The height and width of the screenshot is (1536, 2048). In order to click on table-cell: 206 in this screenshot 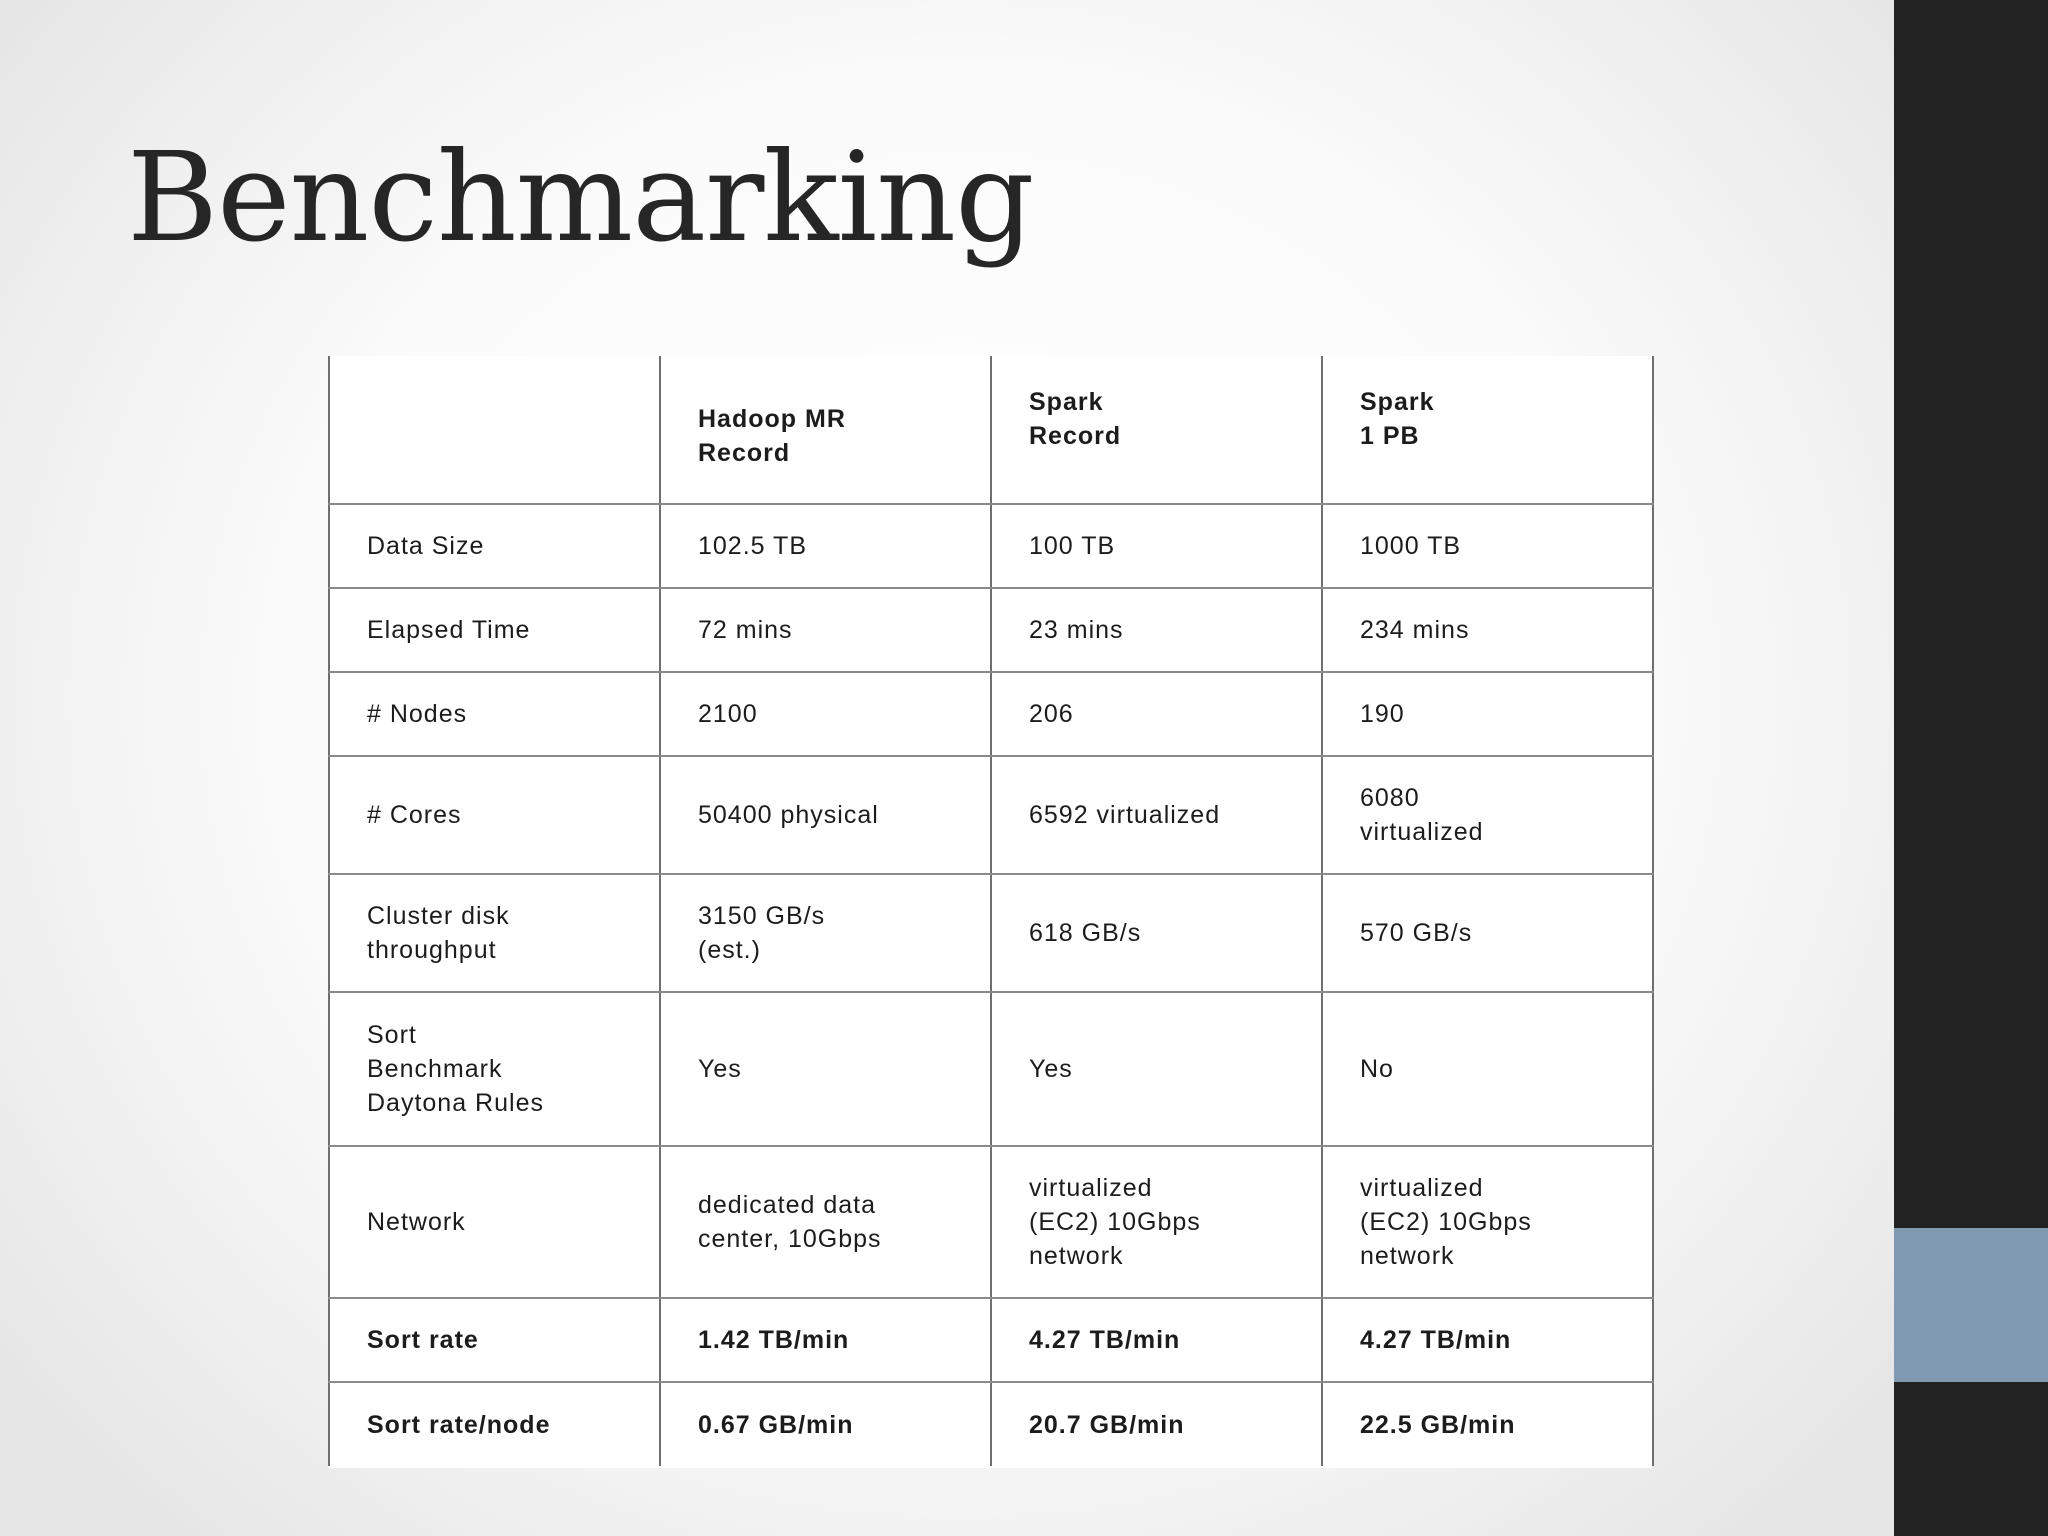, I will do `click(1156, 714)`.